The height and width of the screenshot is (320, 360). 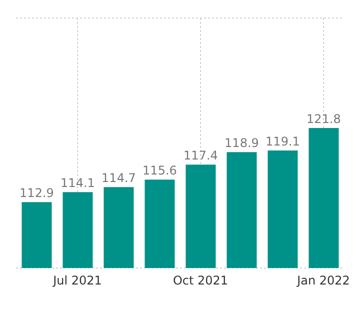 I want to click on data-label: 112.9, so click(x=37, y=193).